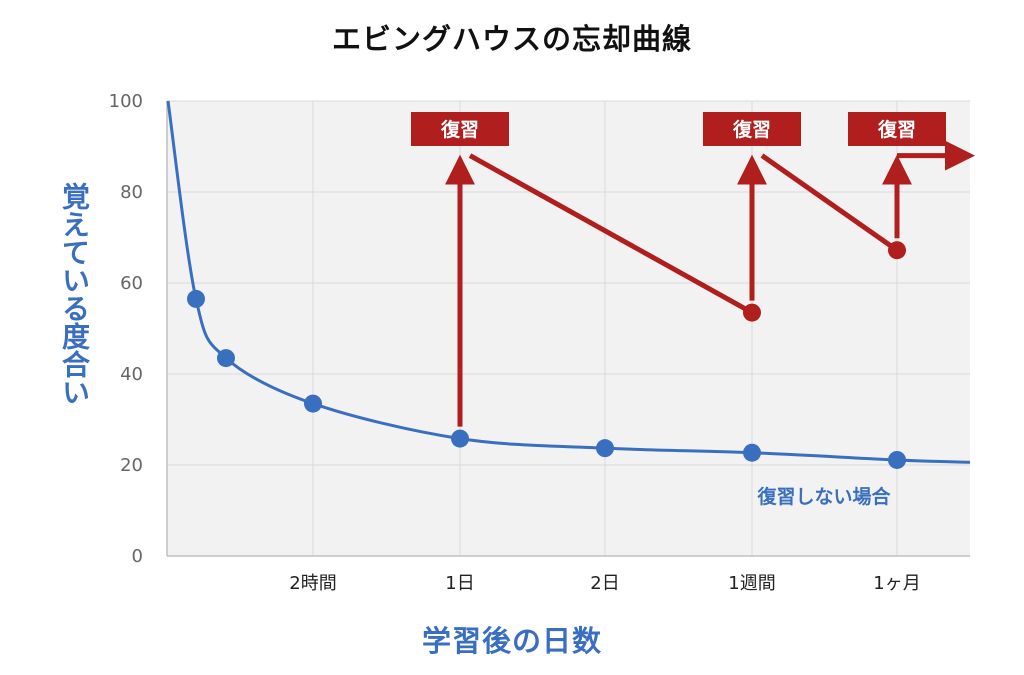  What do you see at coordinates (823, 496) in the screenshot?
I see `no-review-series-label: 復習しない場合` at bounding box center [823, 496].